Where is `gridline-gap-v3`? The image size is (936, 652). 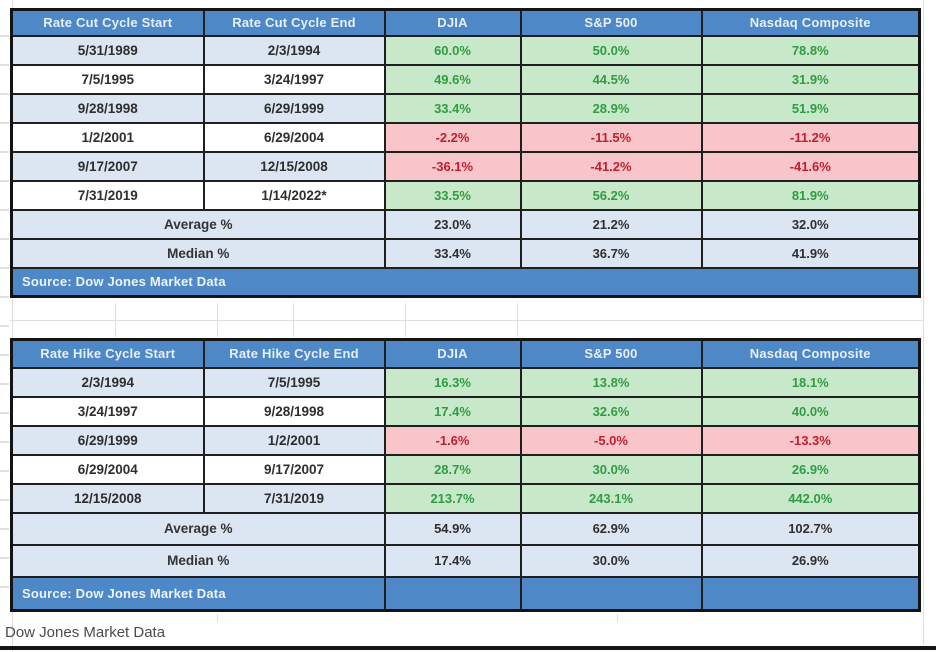 gridline-gap-v3 is located at coordinates (293, 320).